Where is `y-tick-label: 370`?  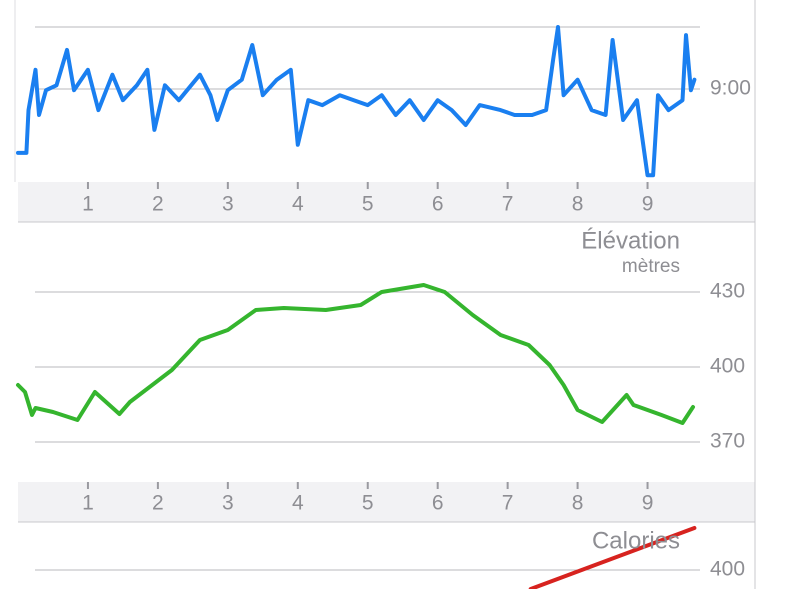 y-tick-label: 370 is located at coordinates (727, 441).